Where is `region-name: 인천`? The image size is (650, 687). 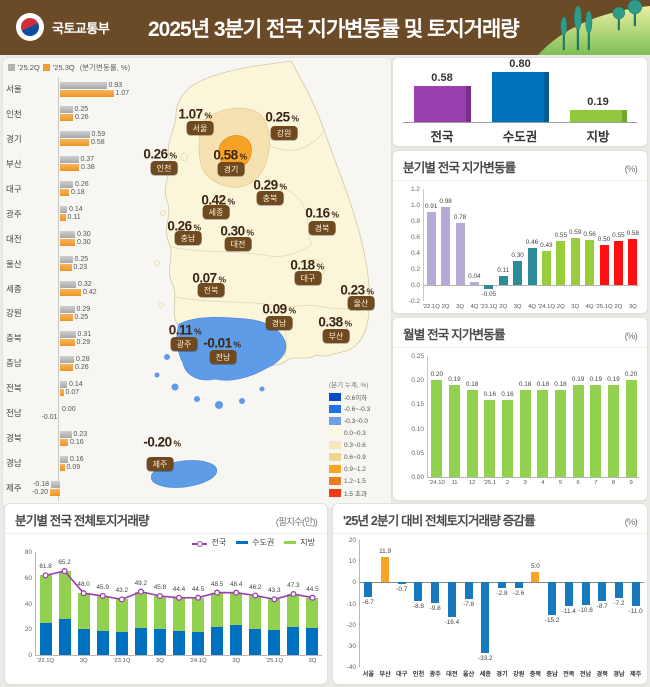
region-name: 인천 is located at coordinates (14, 113).